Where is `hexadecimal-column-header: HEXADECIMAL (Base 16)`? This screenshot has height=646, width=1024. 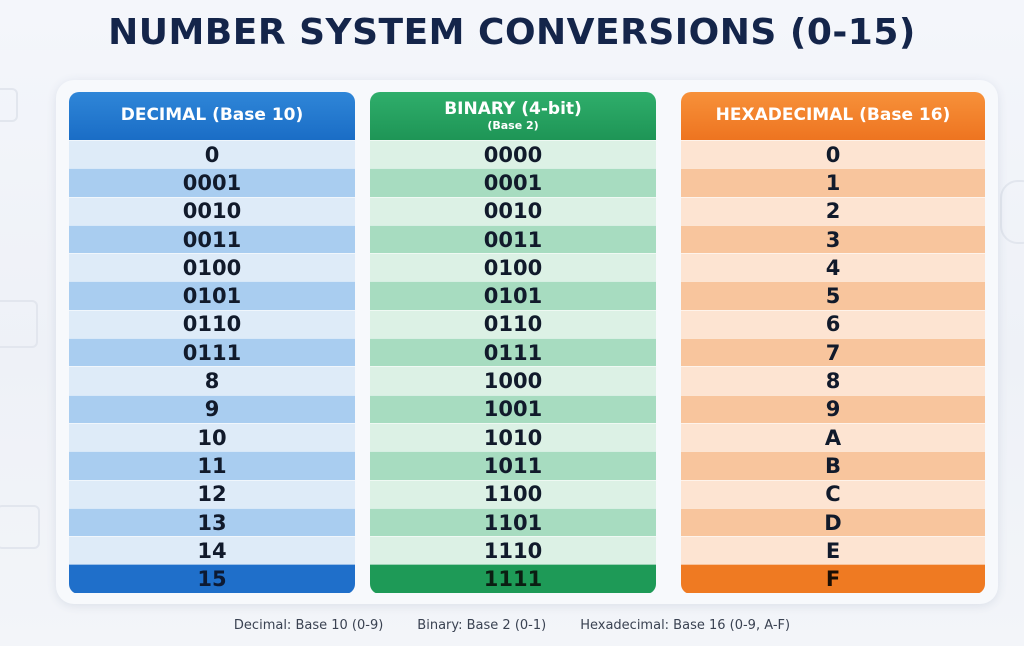
hexadecimal-column-header: HEXADECIMAL (Base 16) is located at coordinates (833, 116).